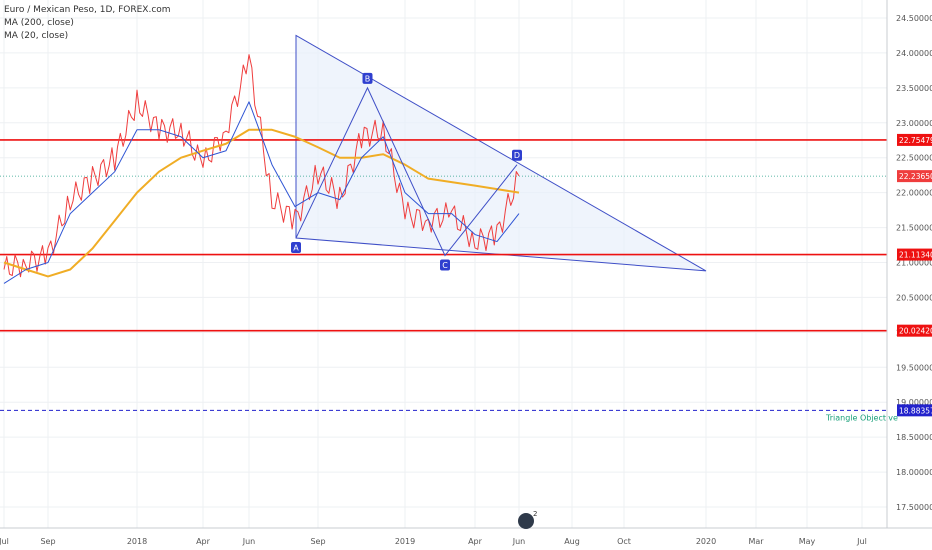  Describe the element at coordinates (706, 541) in the screenshot. I see `time-tick-label: 2020` at that location.